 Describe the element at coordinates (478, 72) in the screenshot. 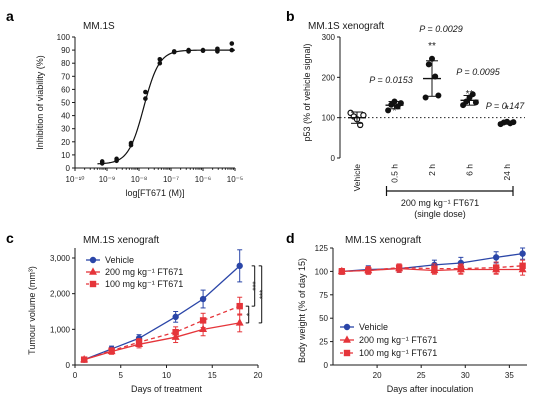

I see `panel-b-p-value: P = 0.0095` at that location.